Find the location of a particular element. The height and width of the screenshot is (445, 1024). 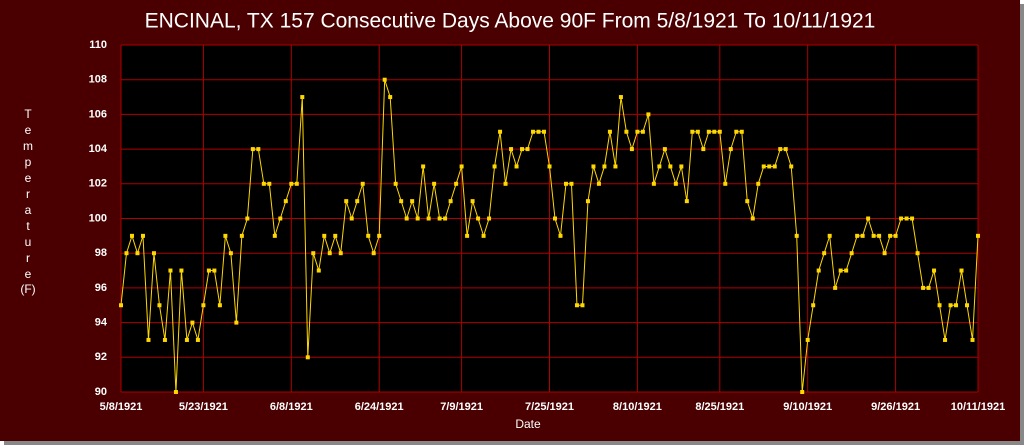

x-tick-label: 9/10/1921 is located at coordinates (807, 407).